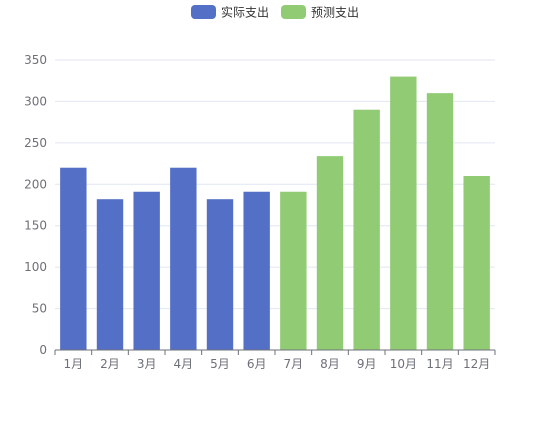 The width and height of the screenshot is (550, 424). What do you see at coordinates (35, 226) in the screenshot?
I see `y-tick-label: 150` at bounding box center [35, 226].